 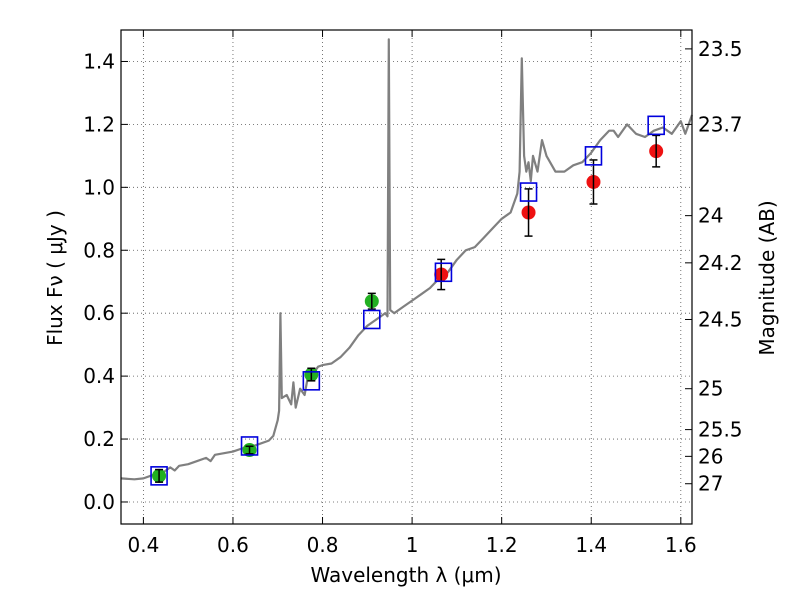 What do you see at coordinates (323, 545) in the screenshot?
I see `x-tick-label: 0.8` at bounding box center [323, 545].